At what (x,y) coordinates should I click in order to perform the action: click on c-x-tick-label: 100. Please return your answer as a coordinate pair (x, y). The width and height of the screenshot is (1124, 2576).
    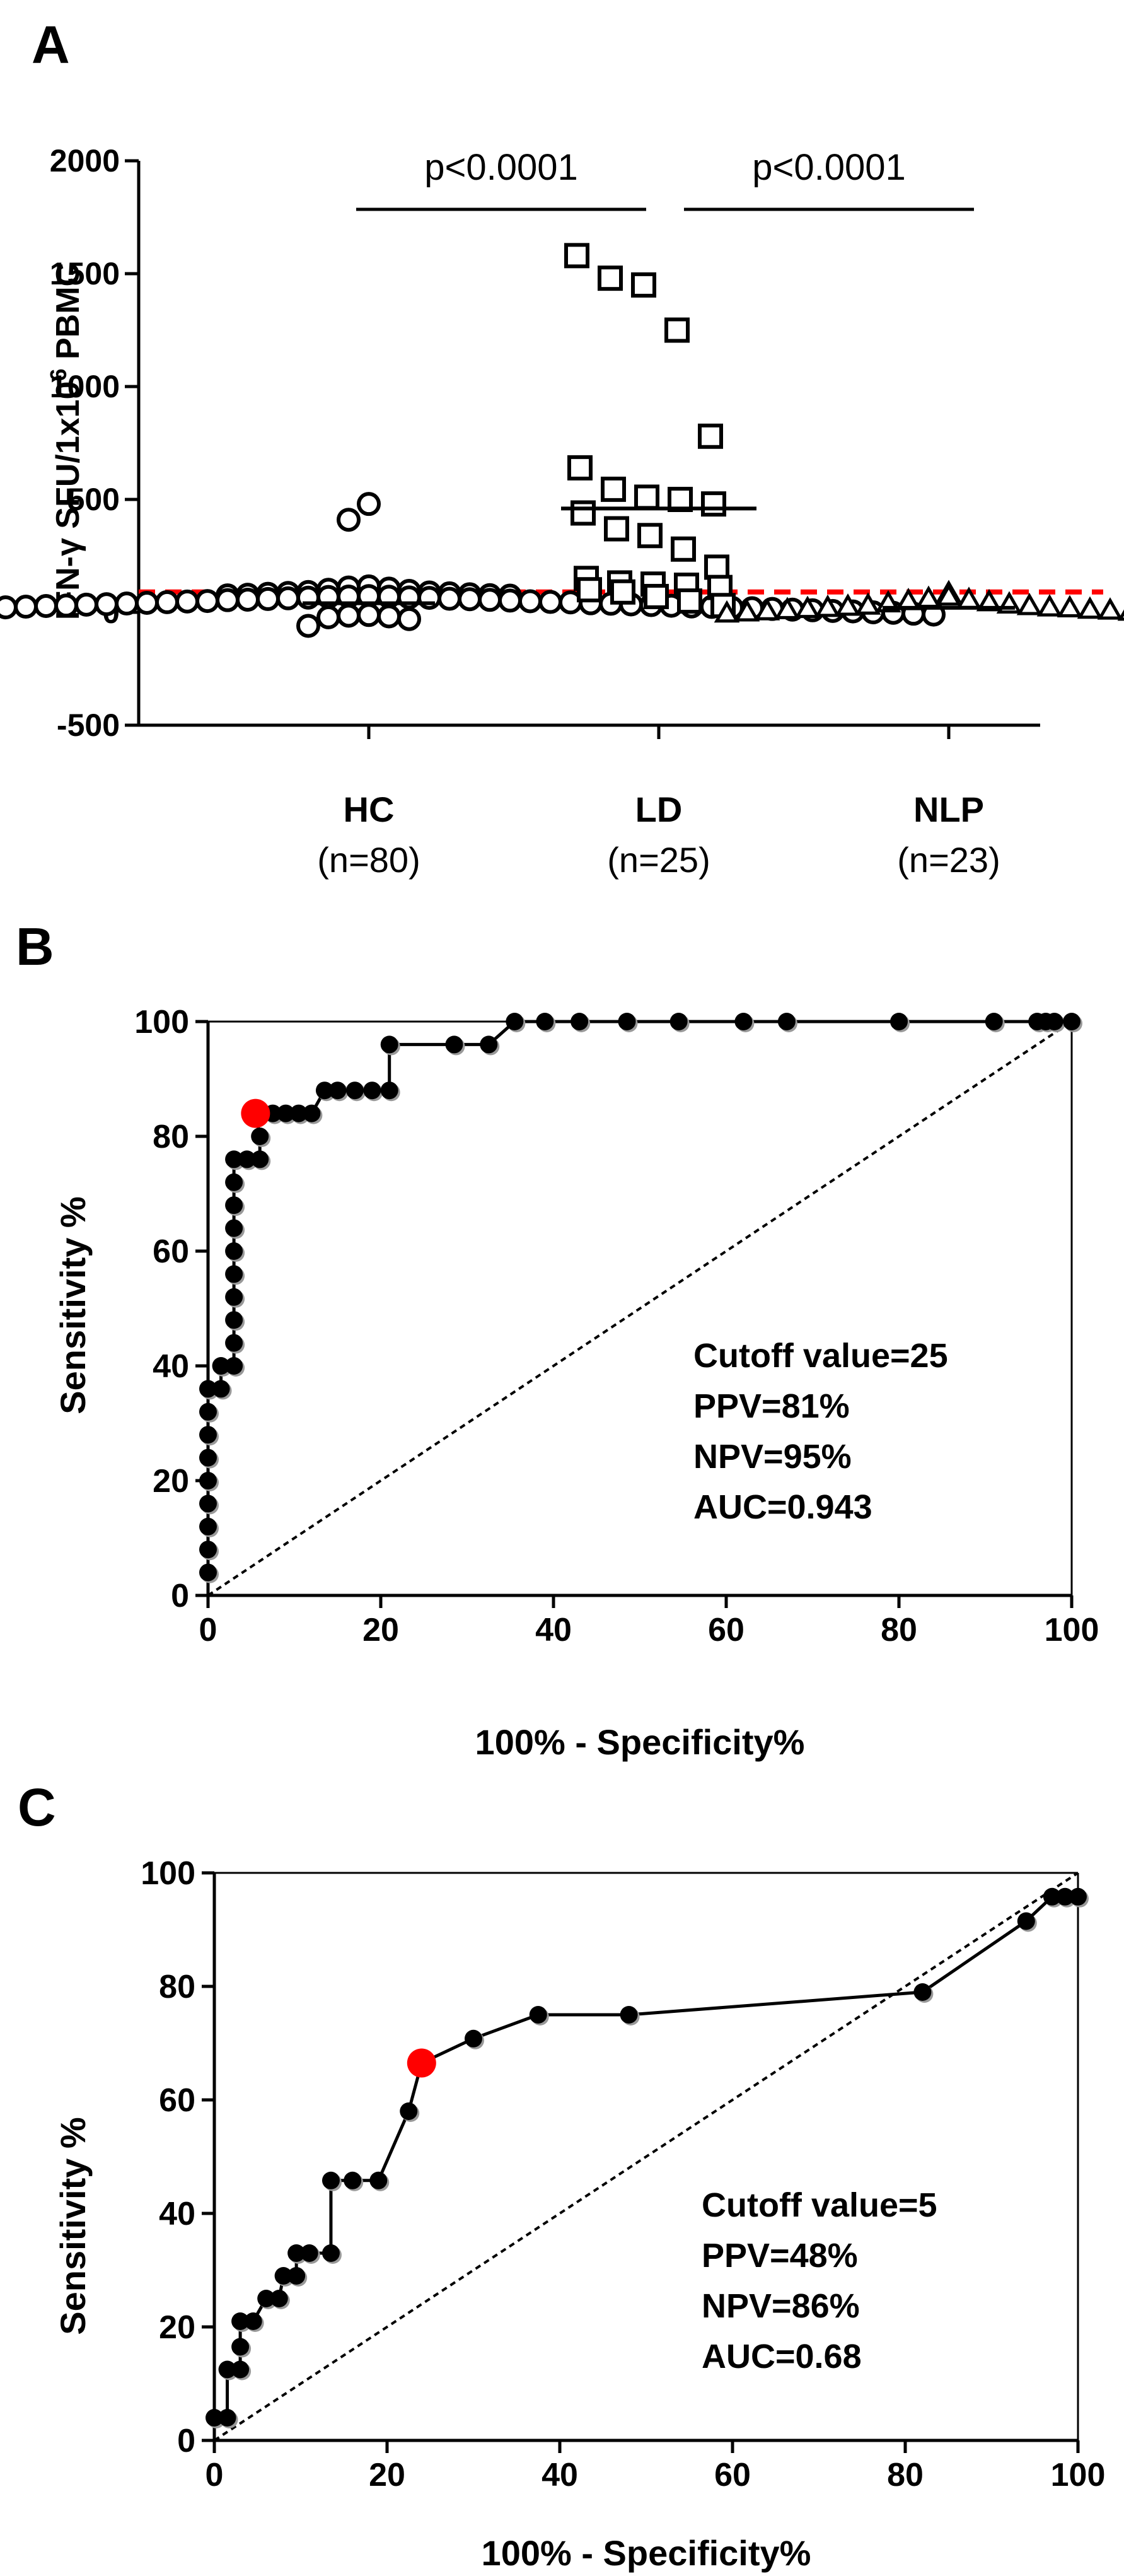
    Looking at the image, I should click on (1079, 2475).